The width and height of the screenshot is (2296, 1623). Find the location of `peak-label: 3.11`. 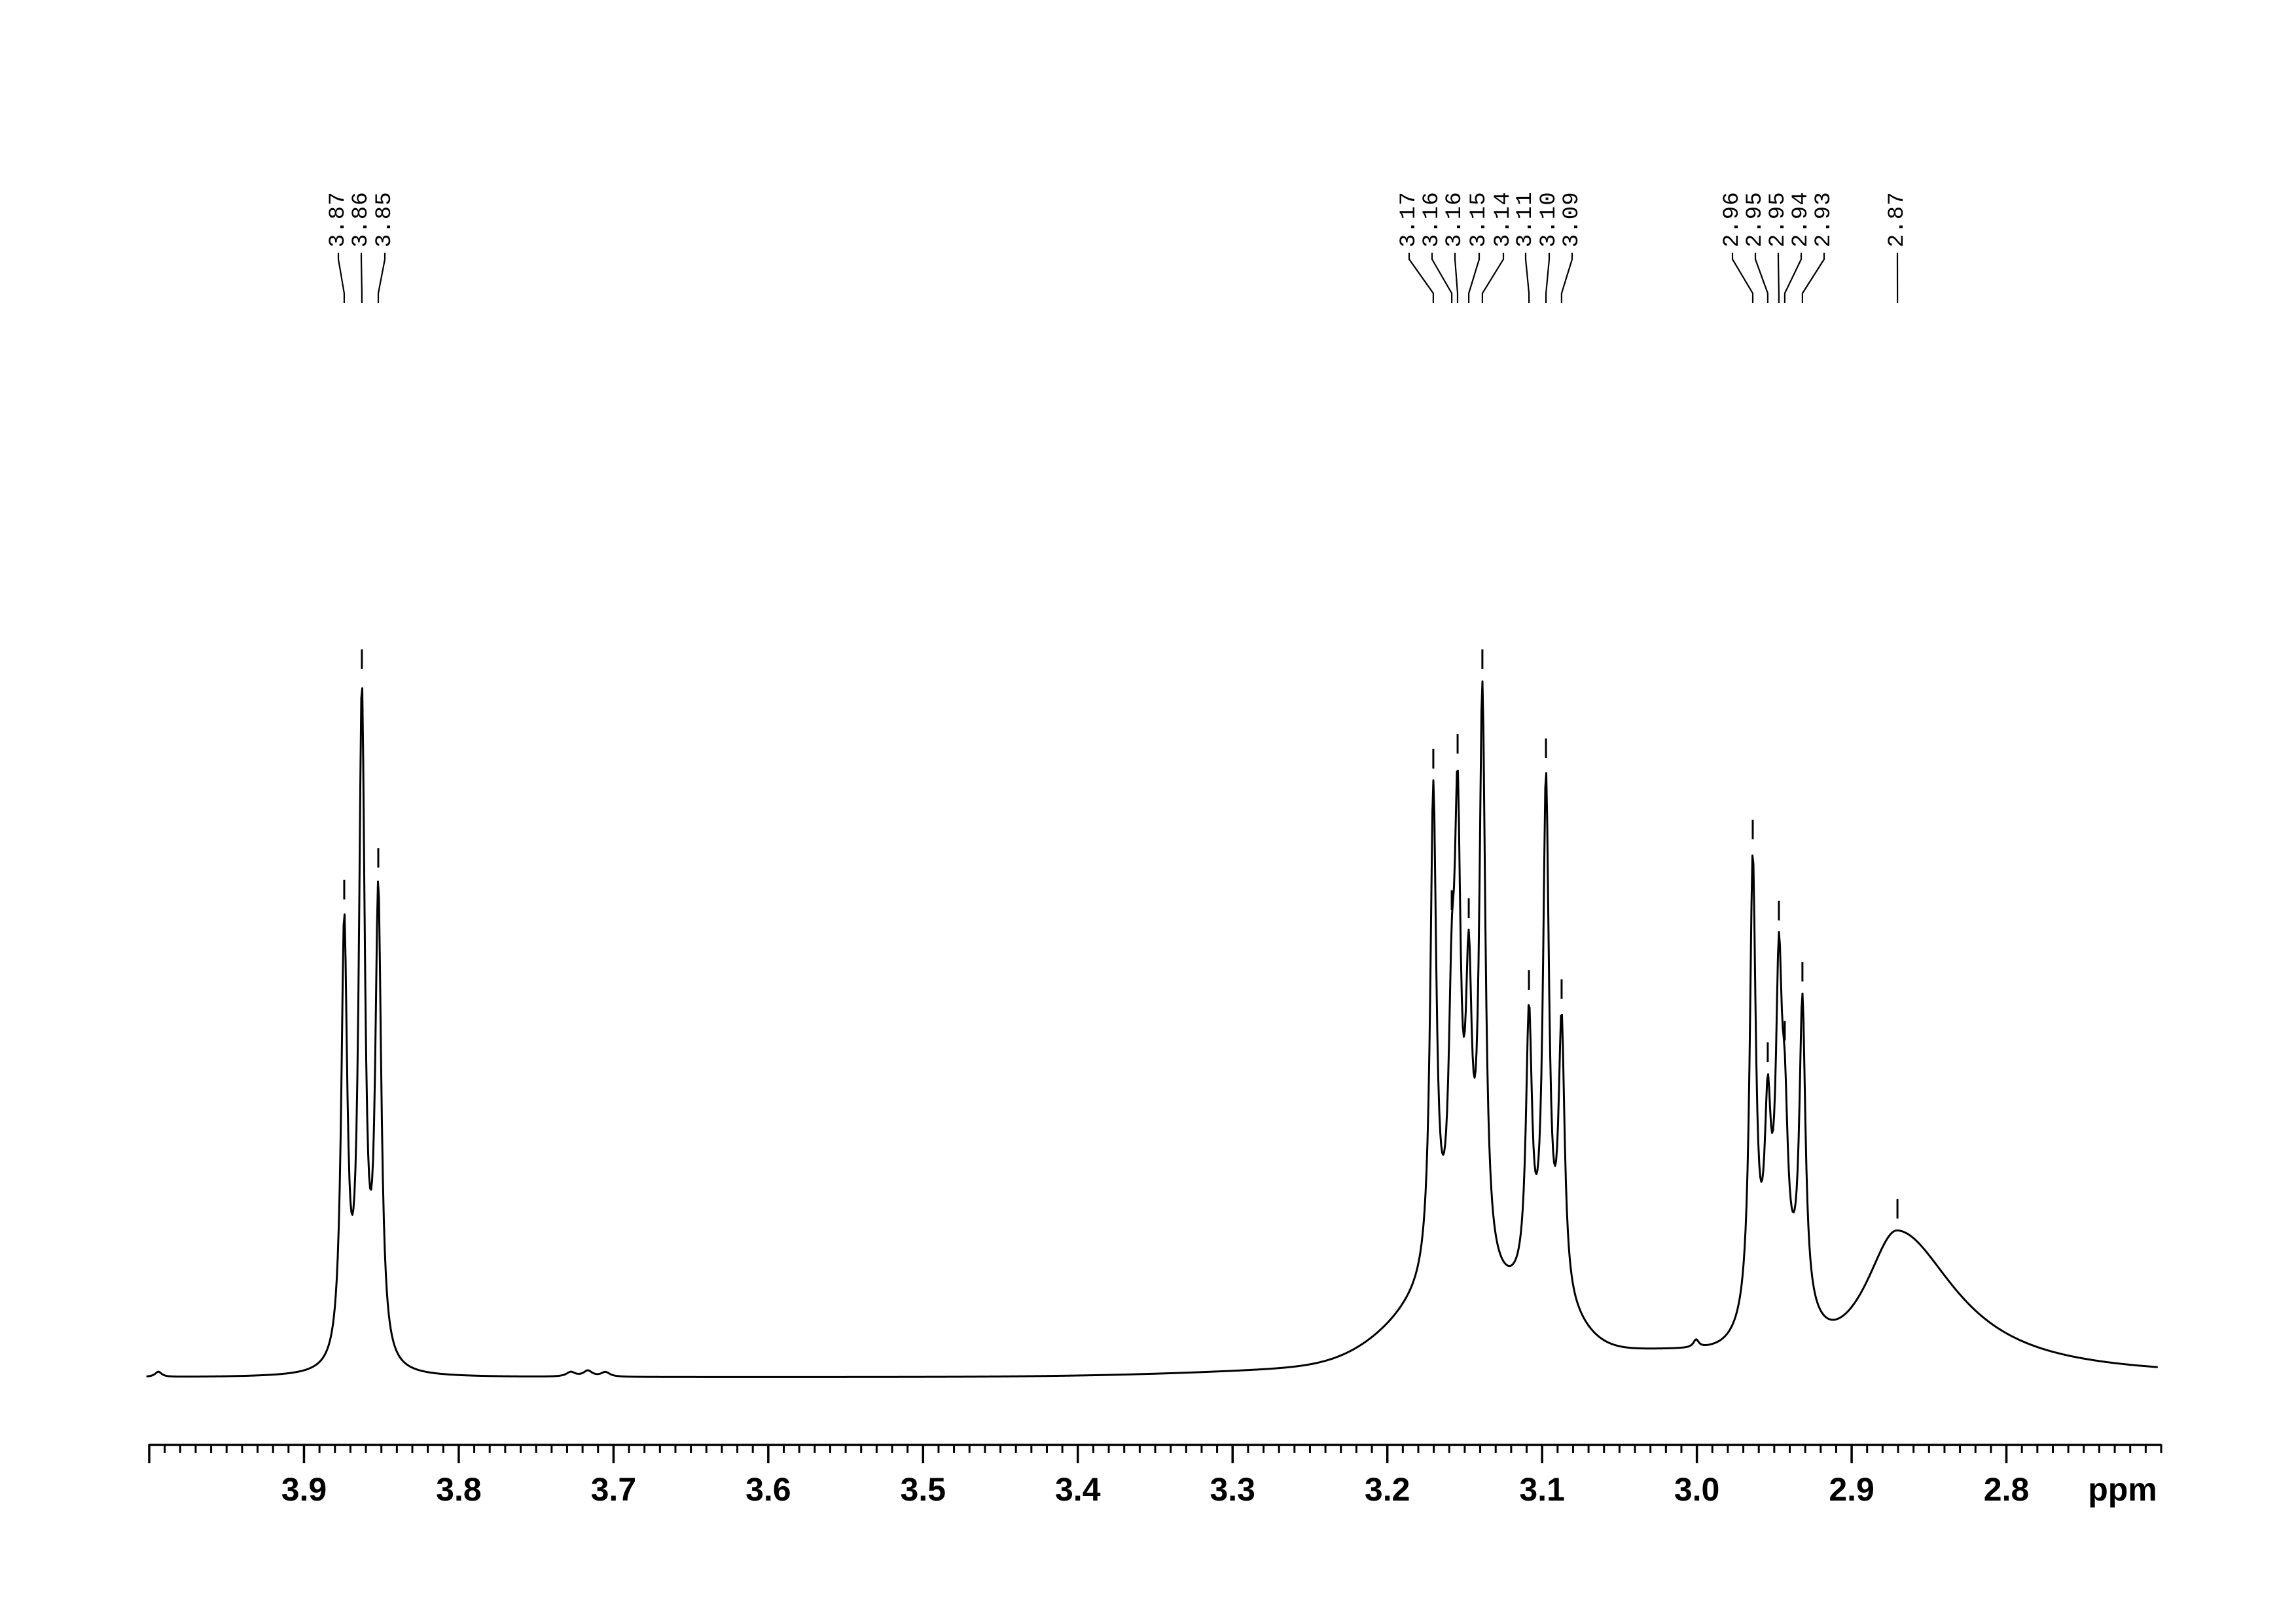

peak-label: 3.11 is located at coordinates (1525, 219).